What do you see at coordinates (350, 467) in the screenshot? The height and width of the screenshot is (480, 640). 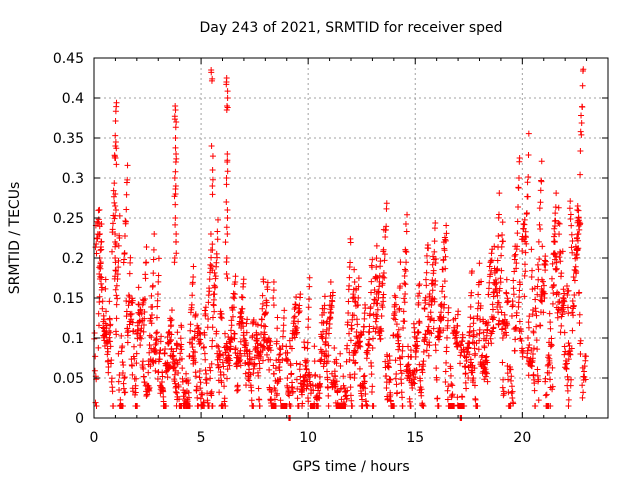 I see `x-axis-title: GPS time / hours` at bounding box center [350, 467].